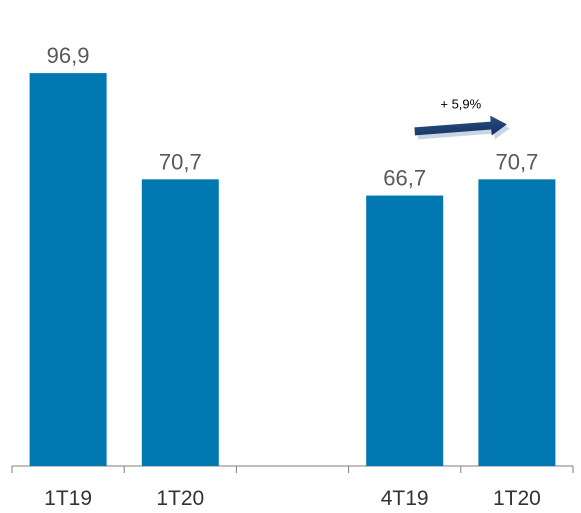  What do you see at coordinates (292, 498) in the screenshot?
I see `category-labels-group: 1T19 1T20 4T19 1T20` at bounding box center [292, 498].